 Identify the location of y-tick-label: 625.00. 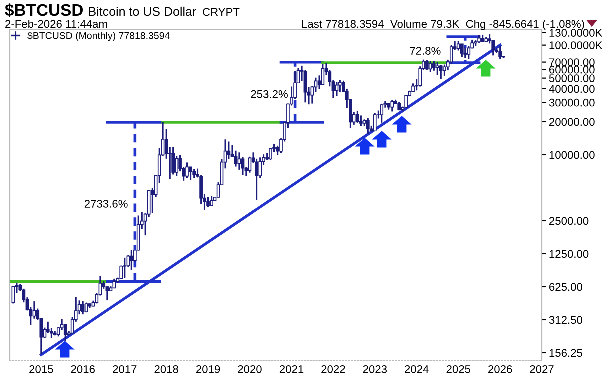
(566, 287).